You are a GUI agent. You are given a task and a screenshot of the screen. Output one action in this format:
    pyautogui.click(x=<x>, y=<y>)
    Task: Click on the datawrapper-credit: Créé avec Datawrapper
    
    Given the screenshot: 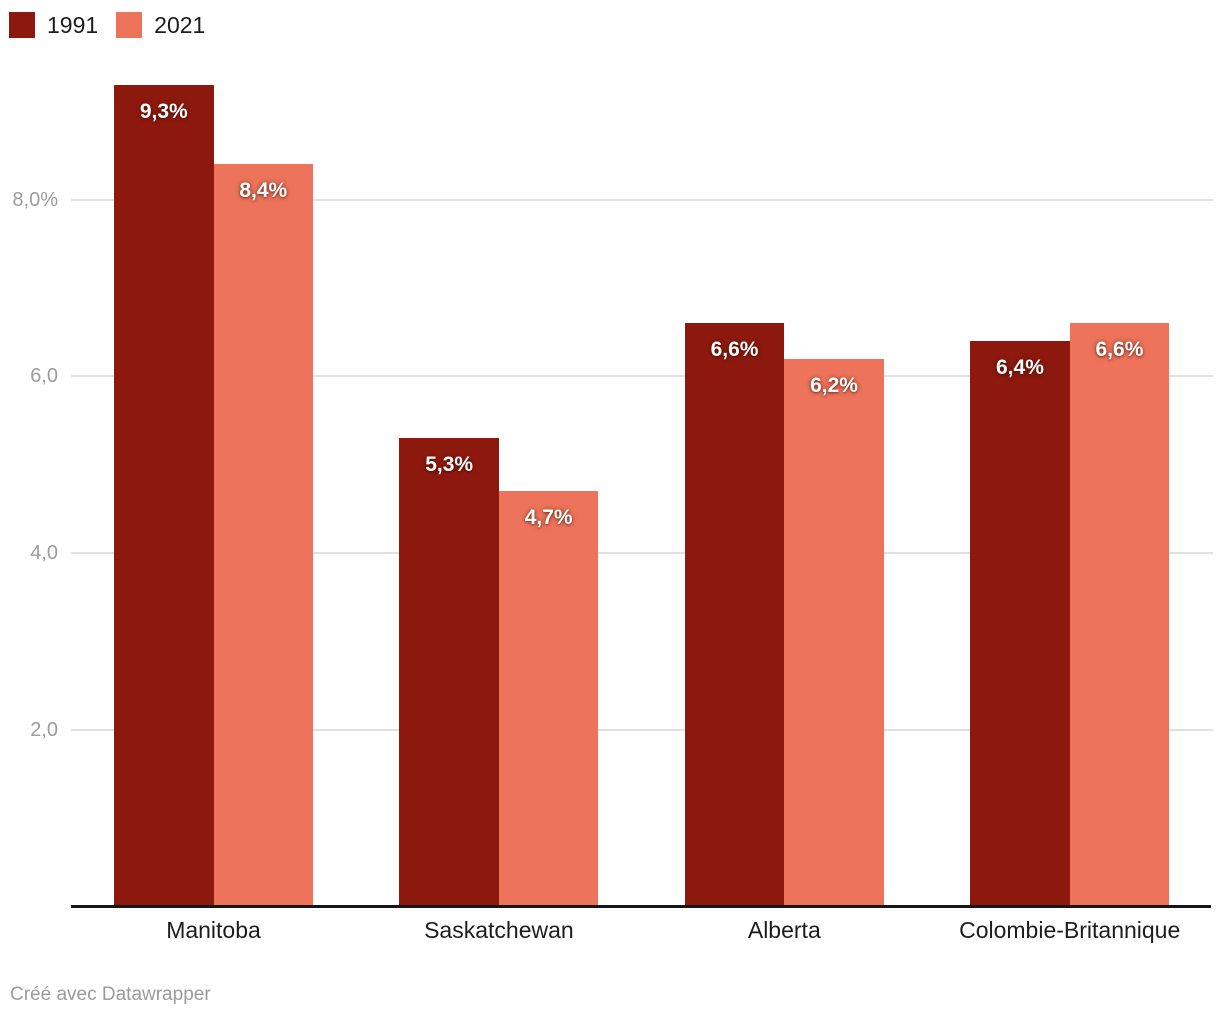 What is the action you would take?
    pyautogui.click(x=110, y=994)
    